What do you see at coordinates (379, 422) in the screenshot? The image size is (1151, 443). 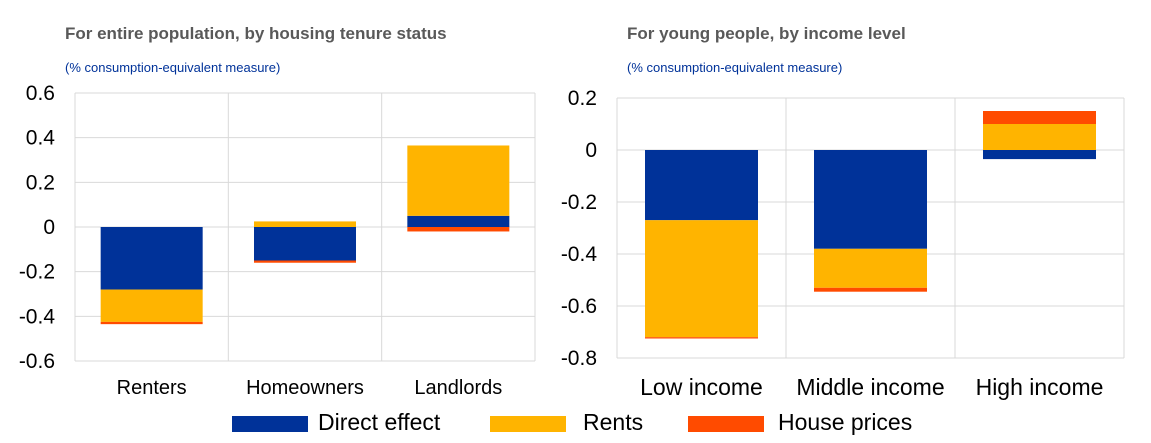 I see `legend-label-direct-effect: Direct effect` at bounding box center [379, 422].